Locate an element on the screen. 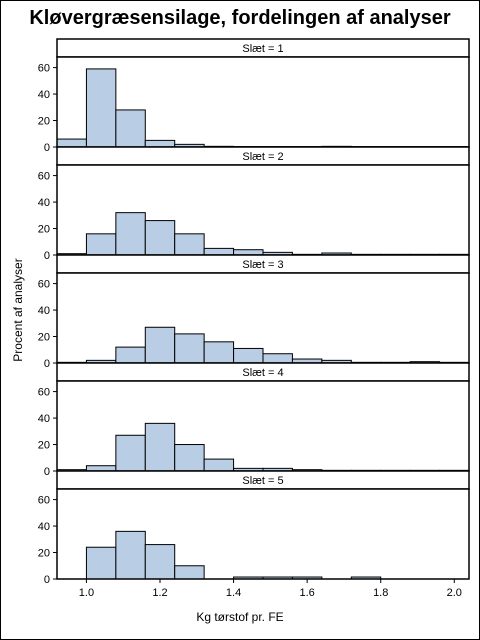  panel-label: Slæt = 2 is located at coordinates (262, 157).